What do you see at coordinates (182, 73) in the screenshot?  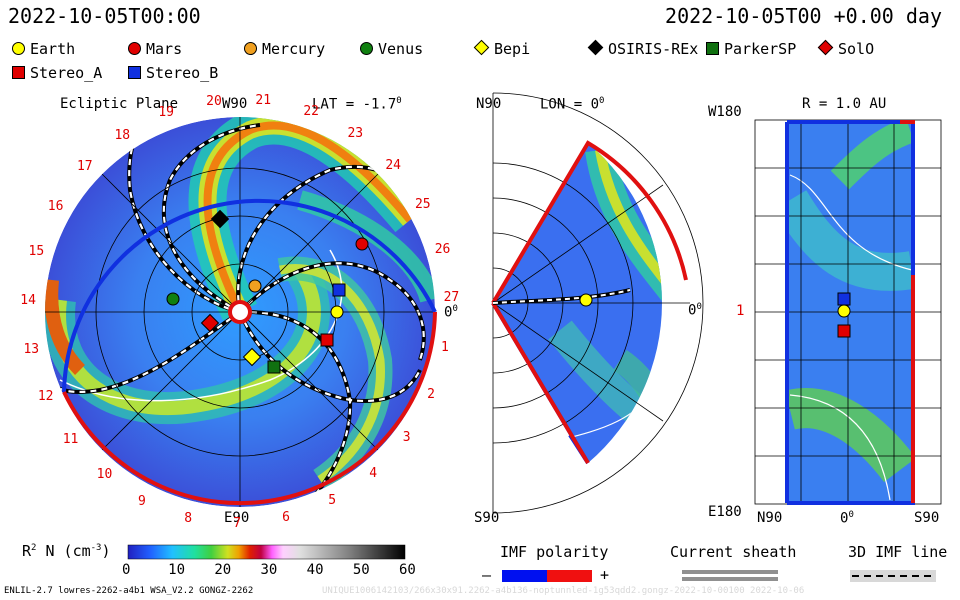 I see `legend-stereo-b-label: Stereo_B` at bounding box center [182, 73].